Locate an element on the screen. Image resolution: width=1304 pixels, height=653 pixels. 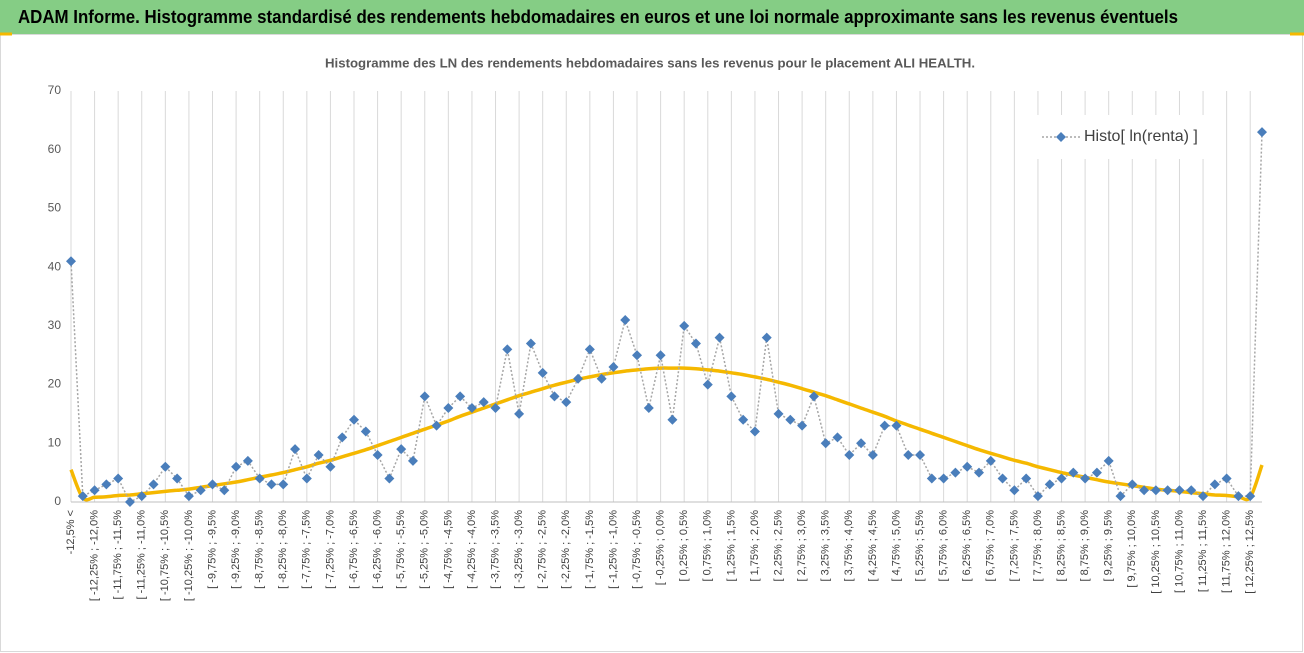
x-tick-label: [ 4,25% ; 4,5% is located at coordinates (873, 546).